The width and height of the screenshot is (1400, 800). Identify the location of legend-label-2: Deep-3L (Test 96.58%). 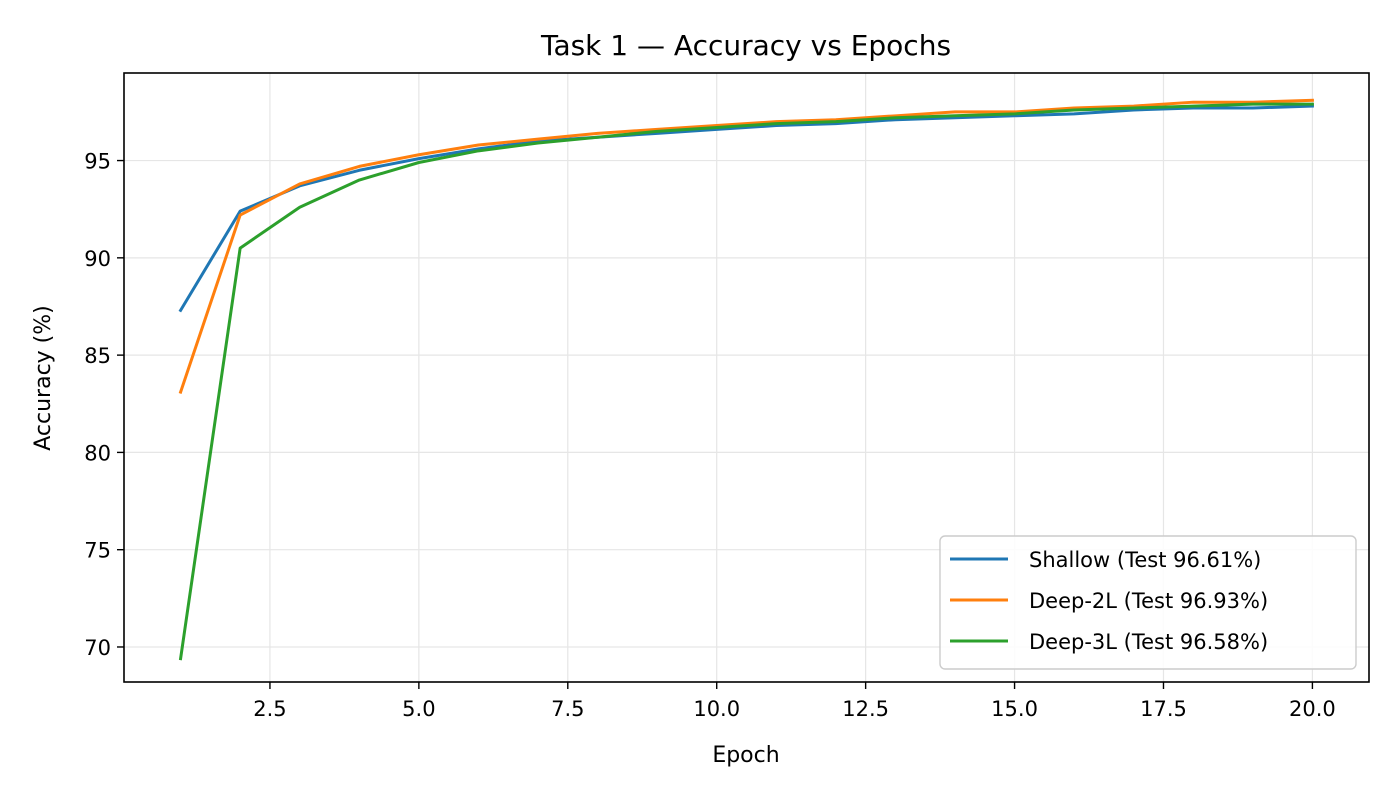
(1148, 642).